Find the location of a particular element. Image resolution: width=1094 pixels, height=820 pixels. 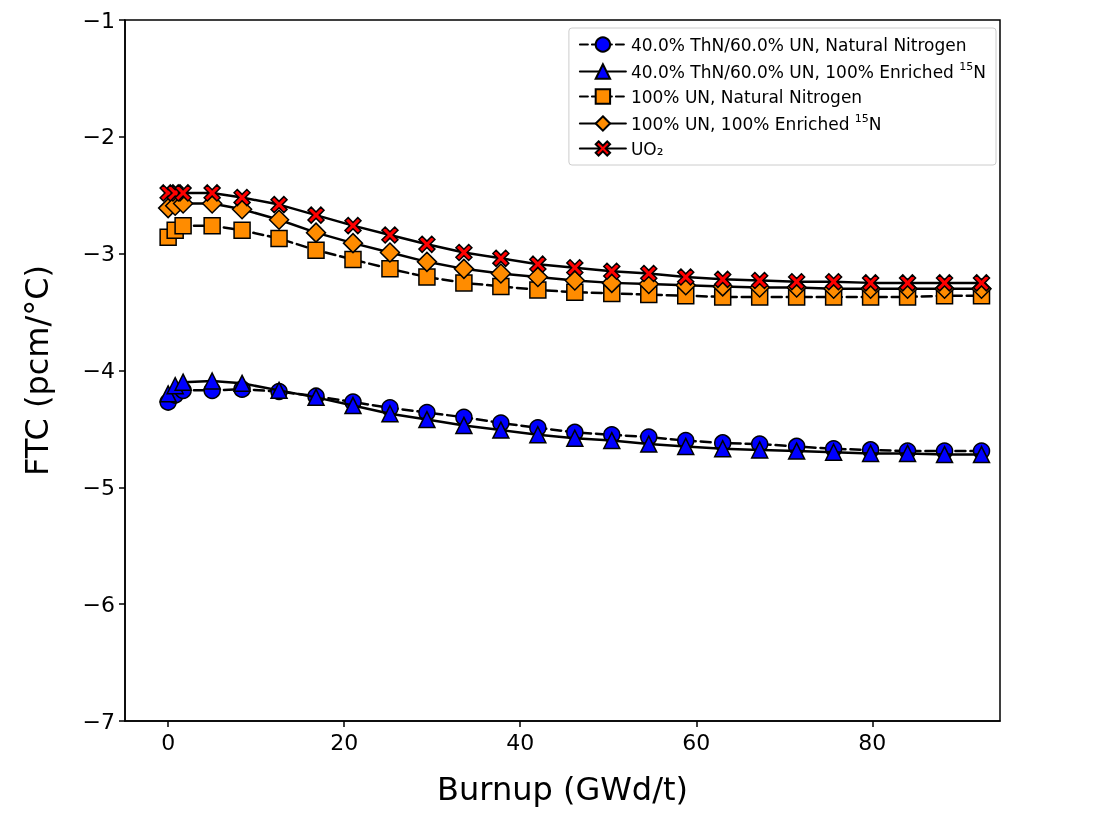

x-tick-label: 60 is located at coordinates (696, 742).